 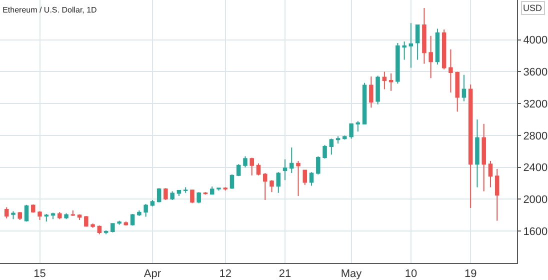 What do you see at coordinates (40, 274) in the screenshot?
I see `x-tick-label: 15` at bounding box center [40, 274].